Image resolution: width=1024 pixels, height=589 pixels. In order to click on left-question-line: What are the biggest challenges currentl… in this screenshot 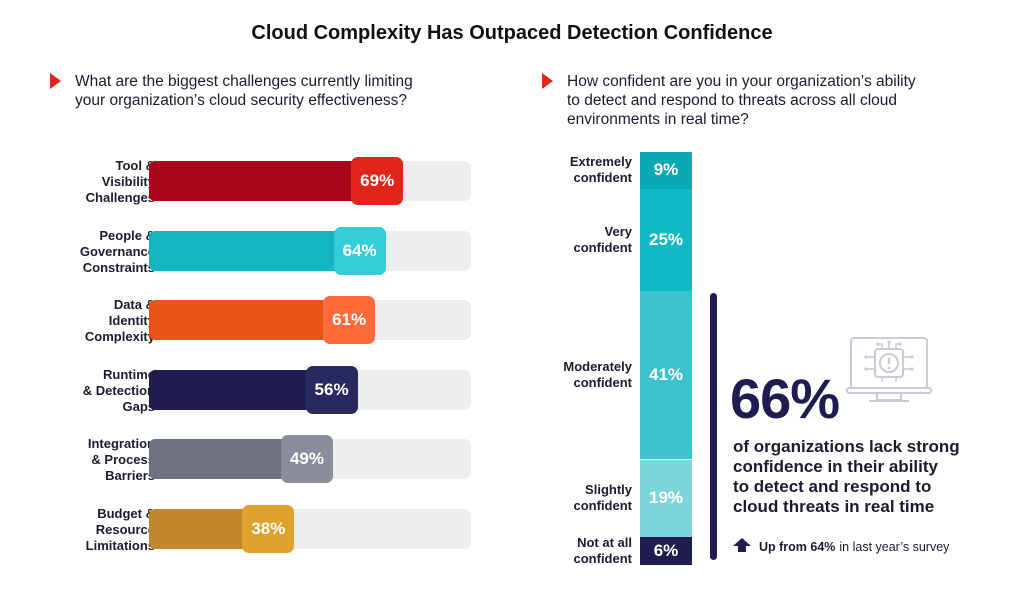, I will do `click(244, 81)`.